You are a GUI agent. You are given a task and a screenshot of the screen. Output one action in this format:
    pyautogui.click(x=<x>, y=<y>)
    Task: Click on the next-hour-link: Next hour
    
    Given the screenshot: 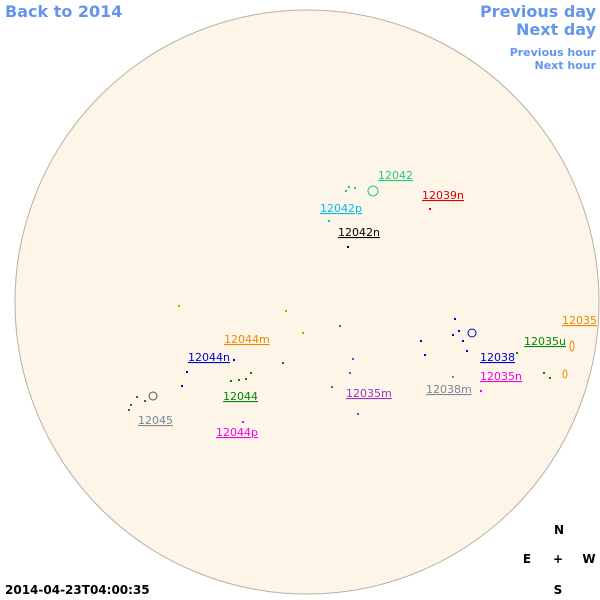 What is the action you would take?
    pyautogui.click(x=566, y=65)
    